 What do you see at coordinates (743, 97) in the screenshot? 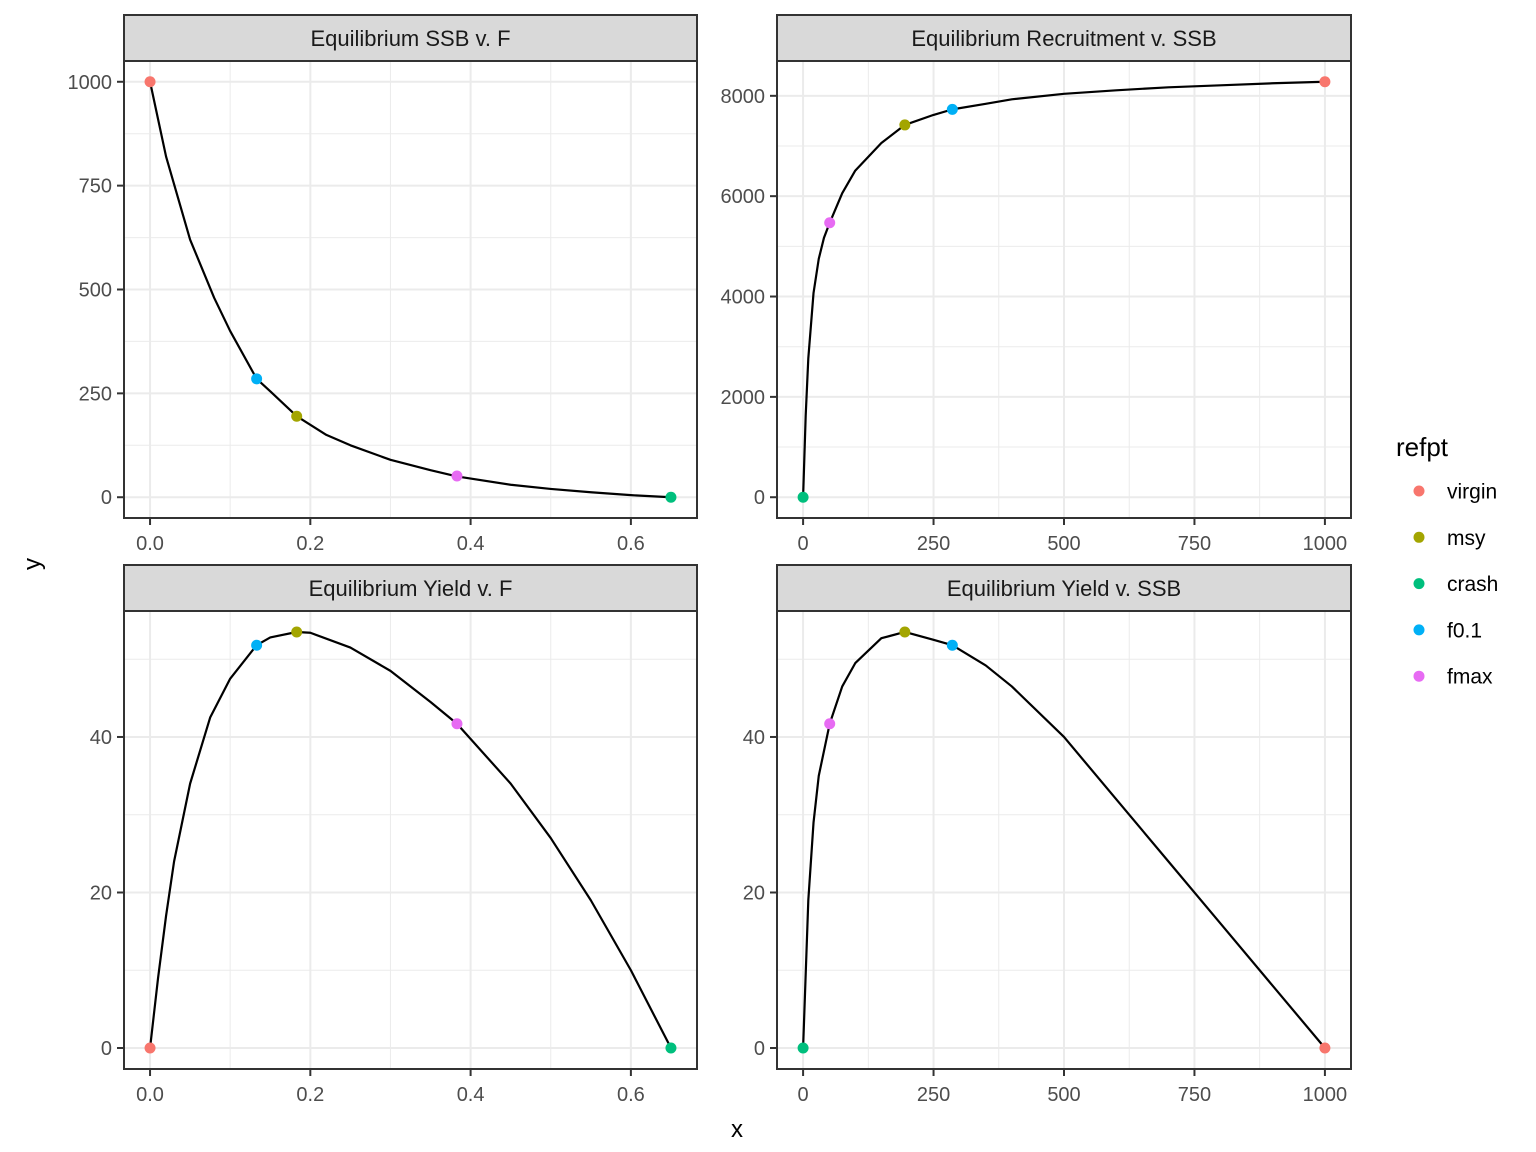
I see `y-tick-label: 8000` at bounding box center [743, 97].